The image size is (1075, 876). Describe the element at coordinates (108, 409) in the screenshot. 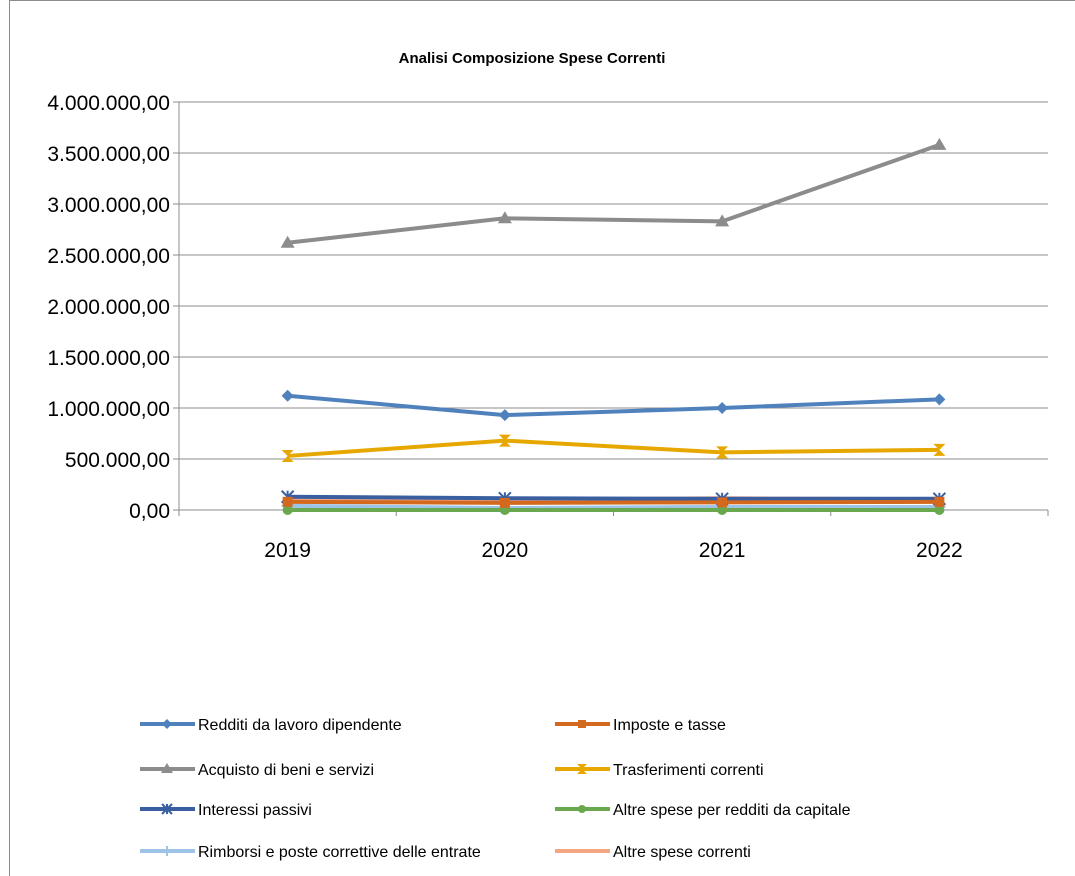

I see `y-tick-label: 1.000.000,00` at that location.